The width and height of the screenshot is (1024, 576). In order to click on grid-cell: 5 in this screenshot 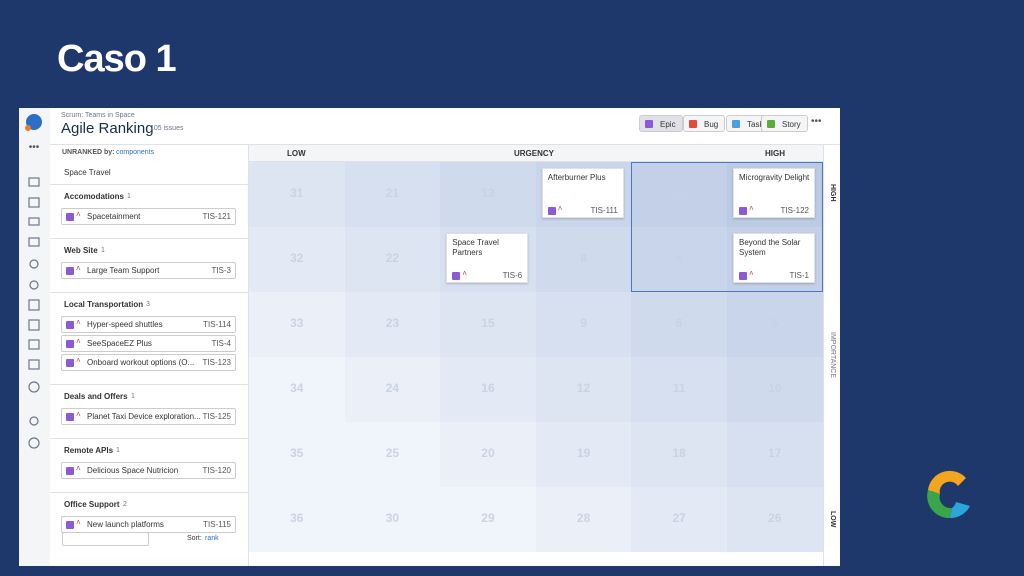, I will do `click(775, 324)`.